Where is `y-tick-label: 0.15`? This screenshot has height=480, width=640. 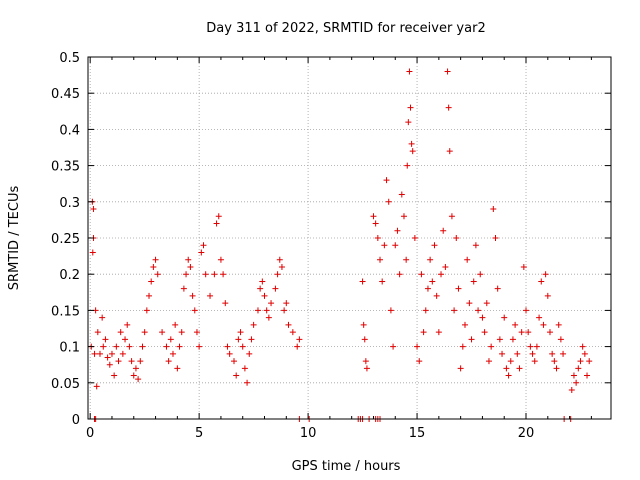 y-tick-label: 0.15 is located at coordinates (65, 311).